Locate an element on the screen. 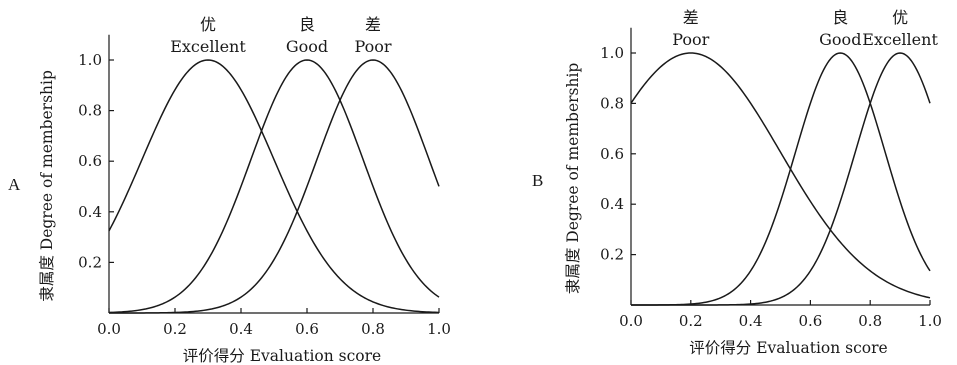  panel-letter: B is located at coordinates (537, 180).